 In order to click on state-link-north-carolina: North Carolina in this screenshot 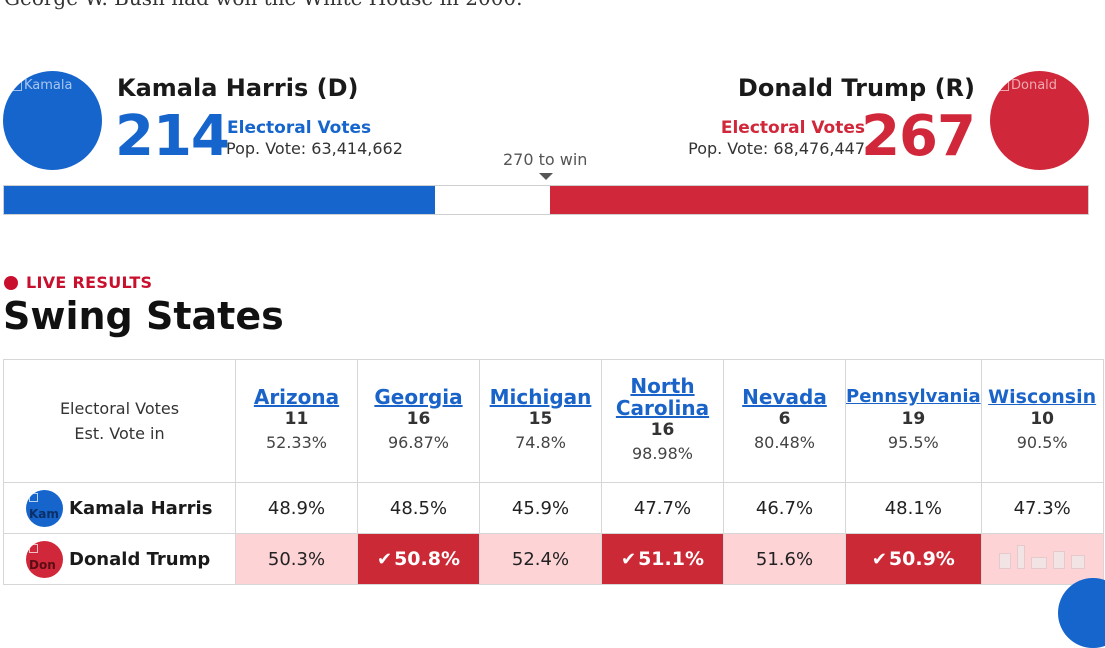, I will do `click(662, 397)`.